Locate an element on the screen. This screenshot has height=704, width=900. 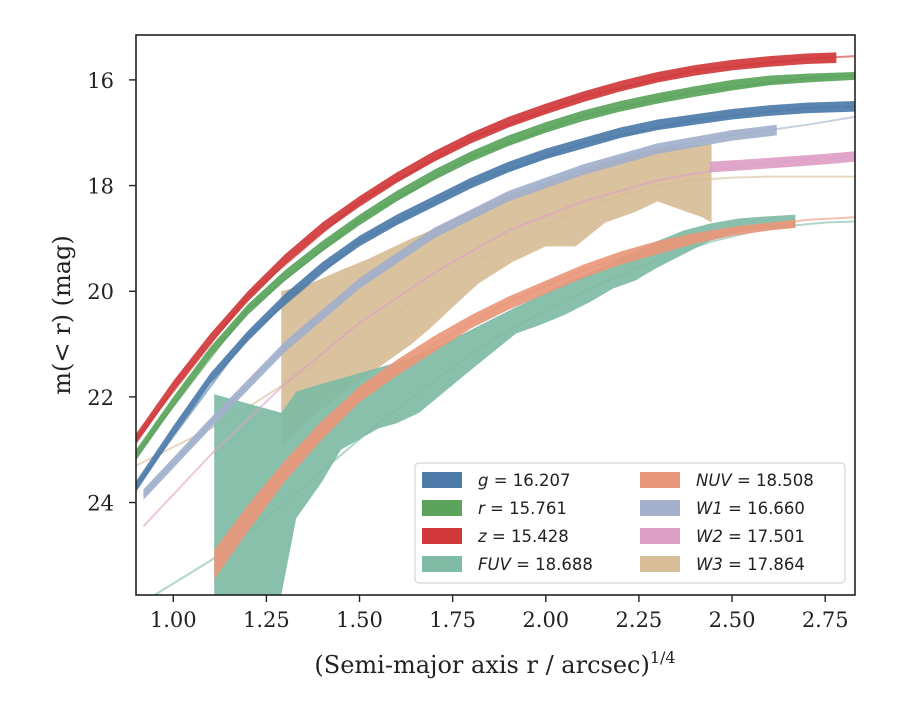
x-tick-label: 1.75 is located at coordinates (452, 620).